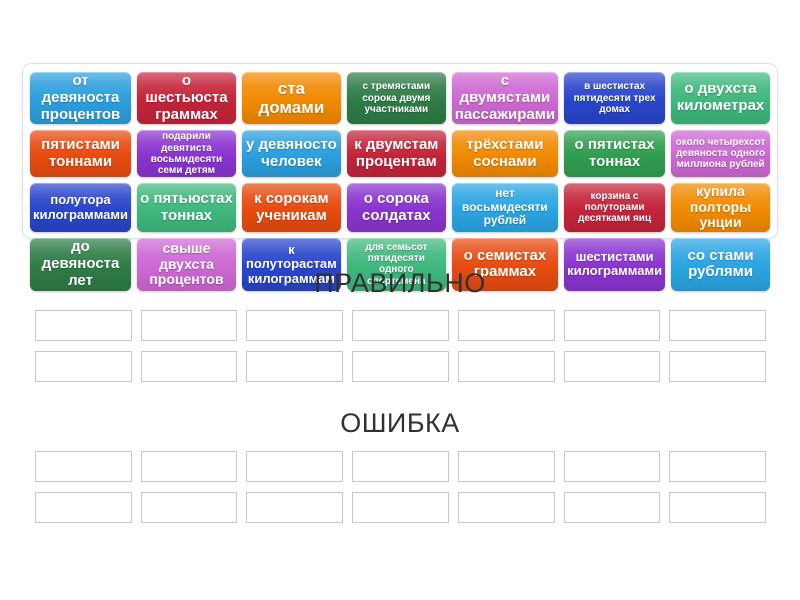 The width and height of the screenshot is (800, 600). I want to click on word-tile-label: со стами рублями, so click(720, 263).